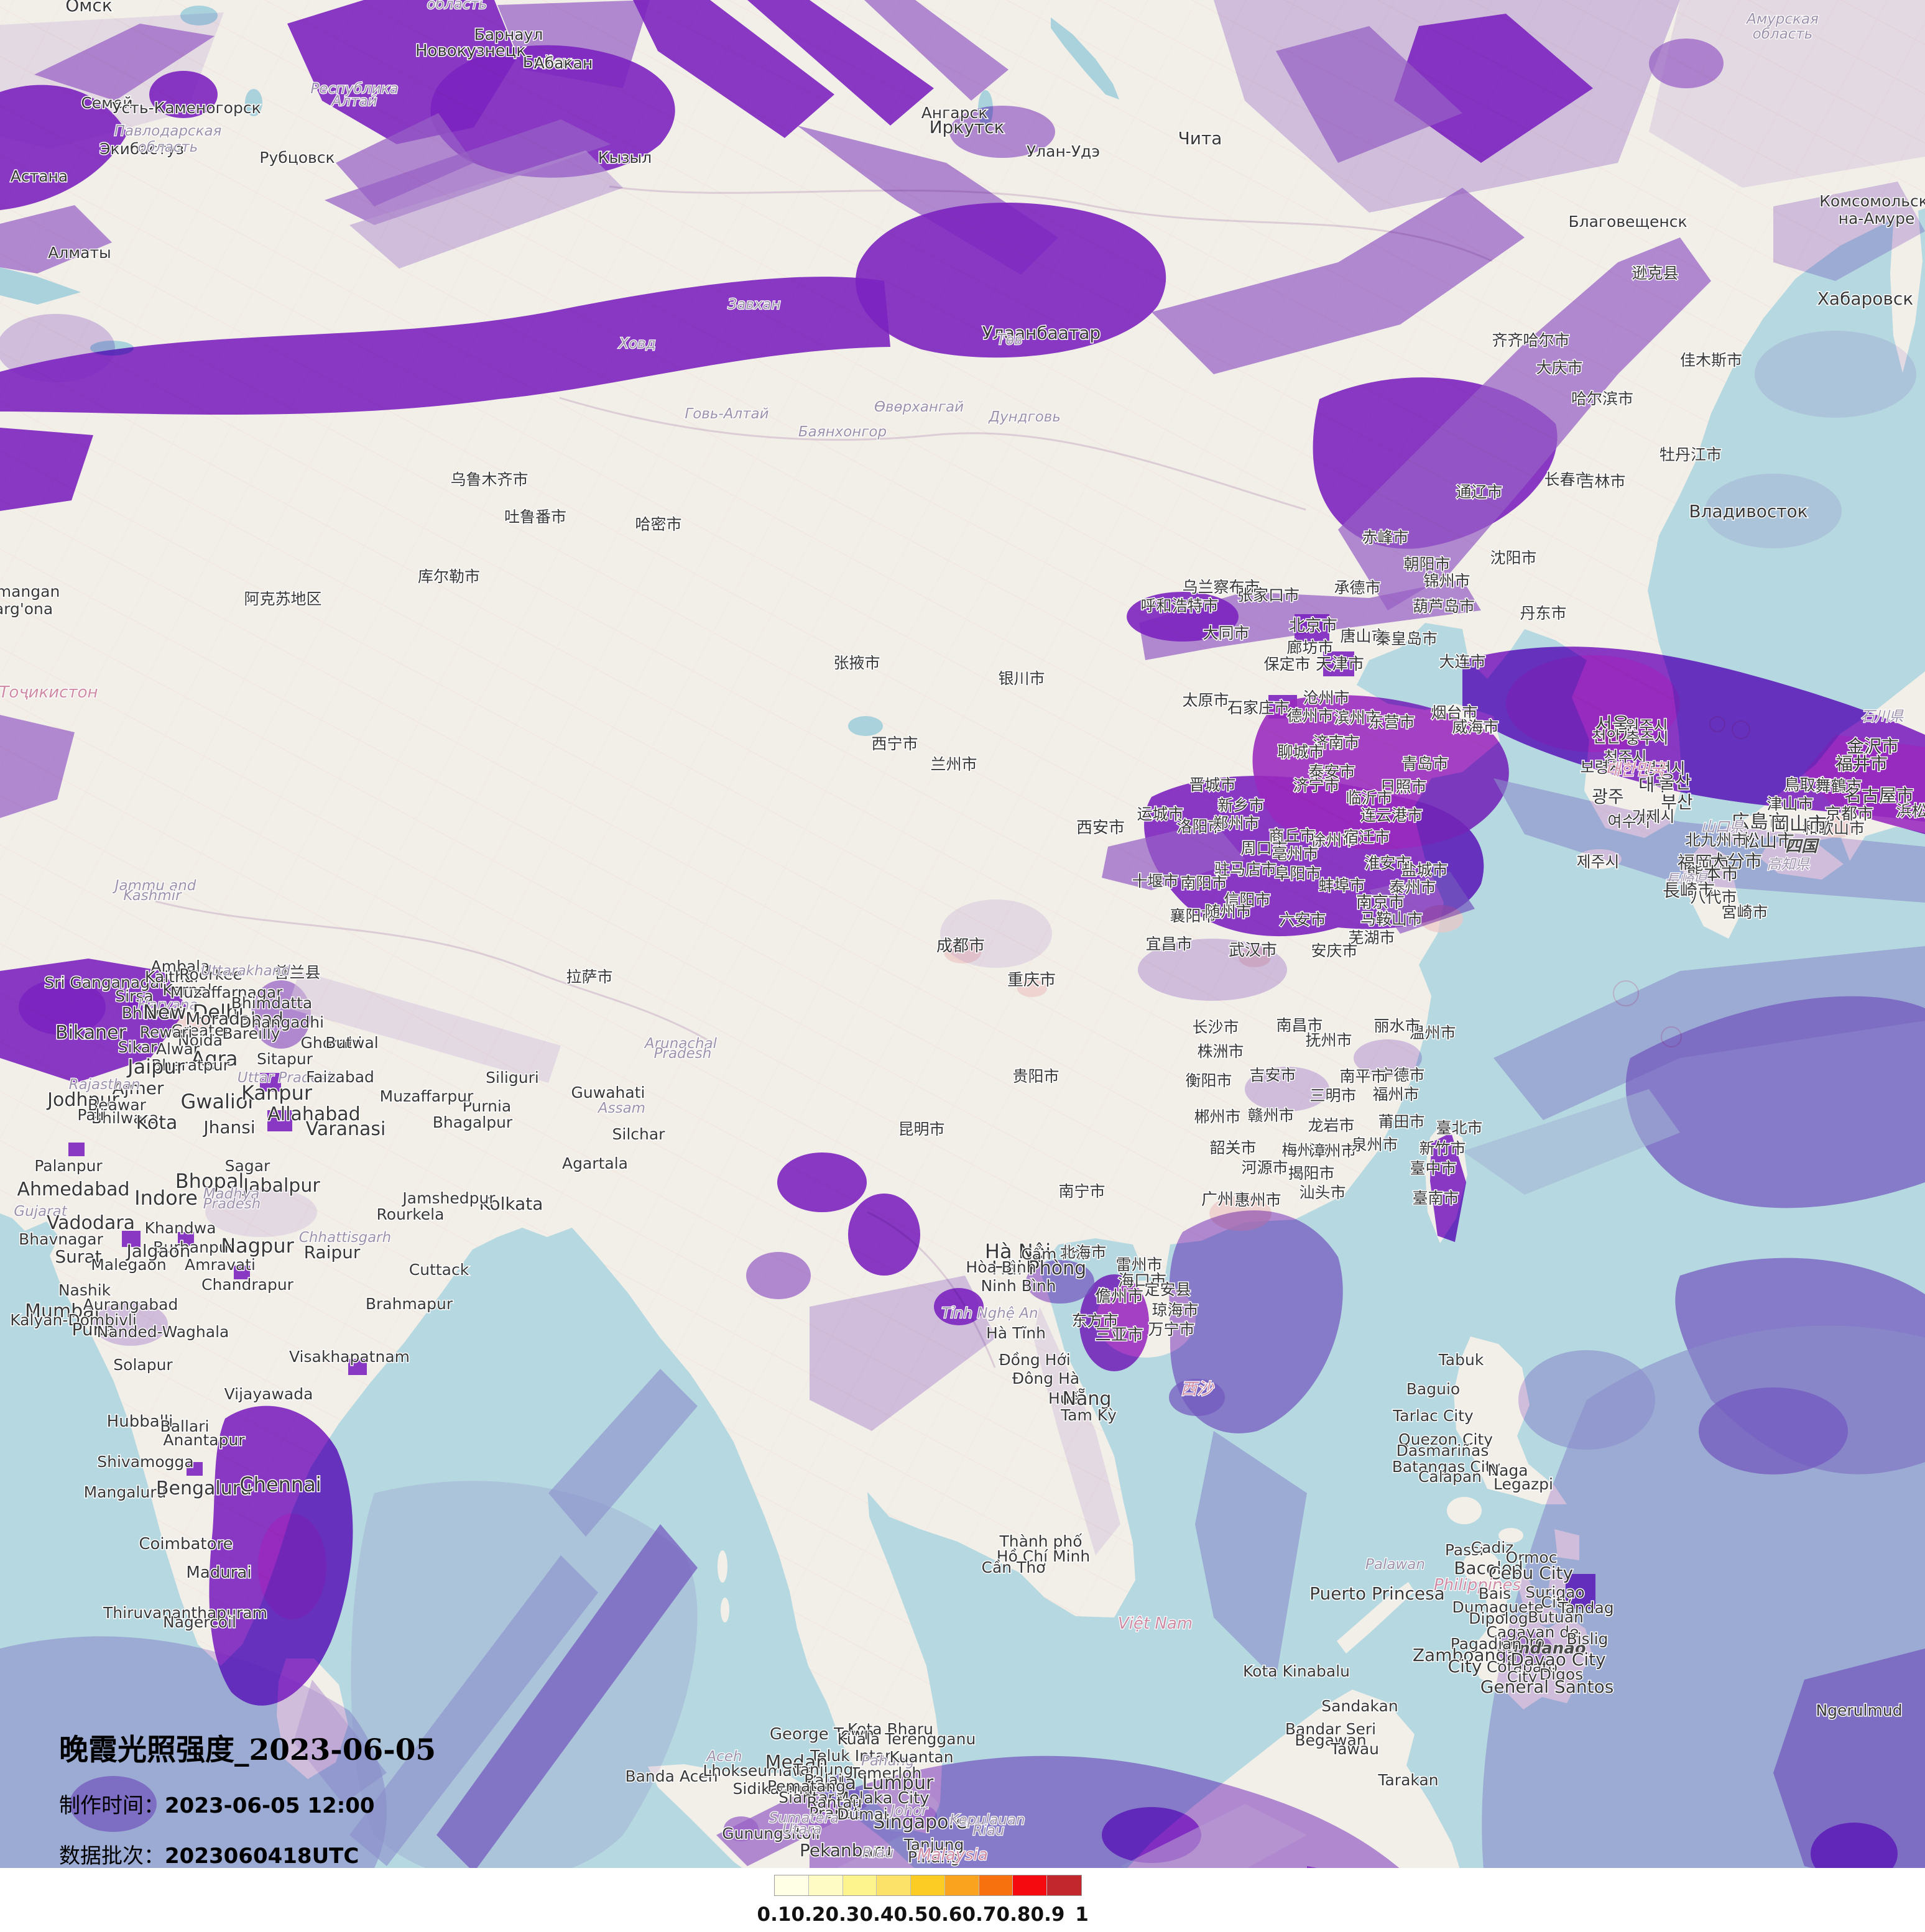 The image size is (1925, 1932). Describe the element at coordinates (1475, 727) in the screenshot. I see `map-label: 威海市` at that location.